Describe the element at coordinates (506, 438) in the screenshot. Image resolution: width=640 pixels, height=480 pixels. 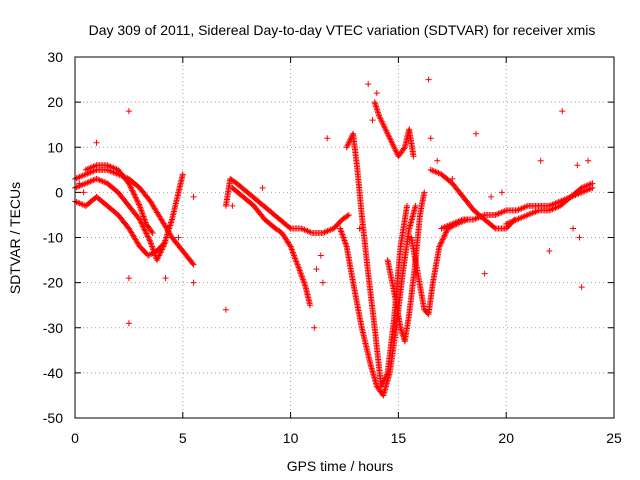
I see `x-tick-label: 20` at that location.